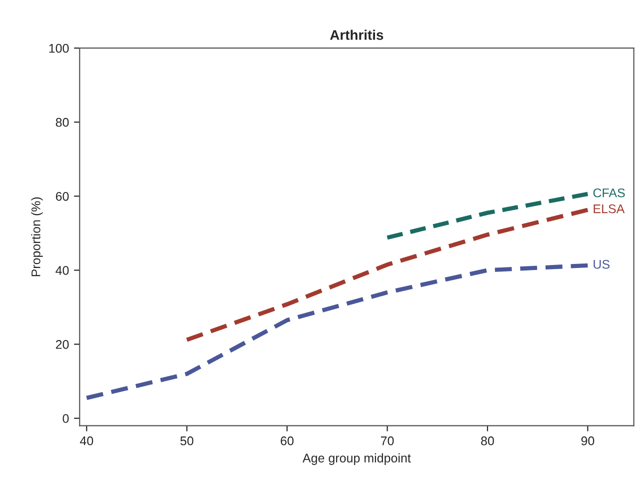 The height and width of the screenshot is (481, 637). I want to click on x-tick-label: 70, so click(387, 441).